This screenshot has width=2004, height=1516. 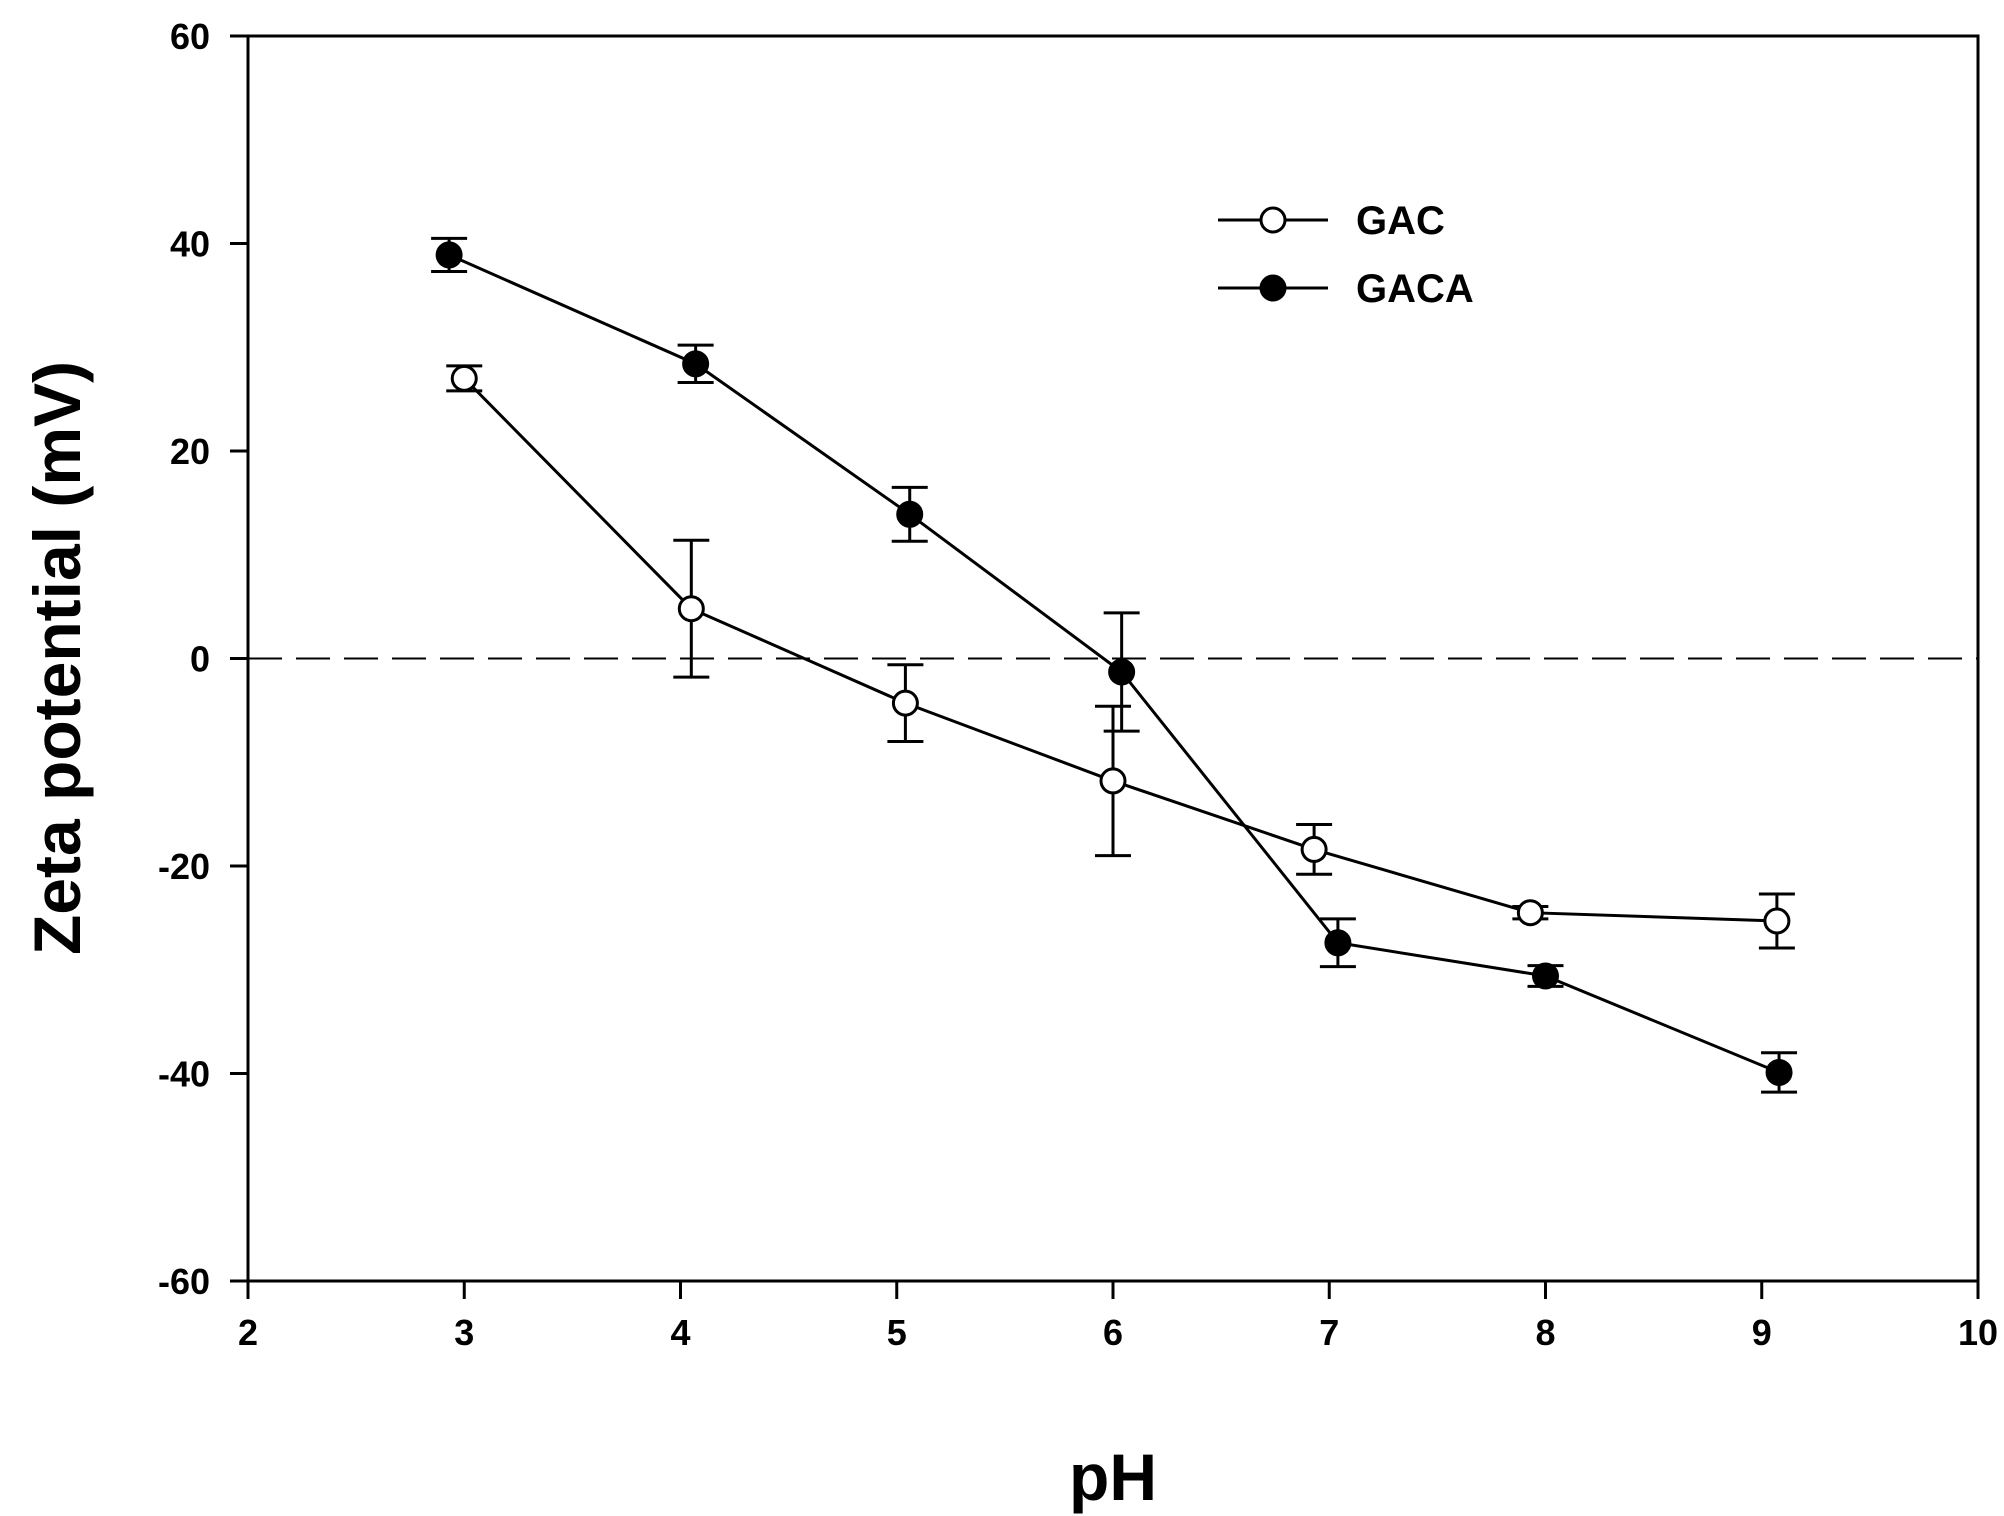 What do you see at coordinates (1346, 289) in the screenshot?
I see `legend-item-gaca: GACA` at bounding box center [1346, 289].